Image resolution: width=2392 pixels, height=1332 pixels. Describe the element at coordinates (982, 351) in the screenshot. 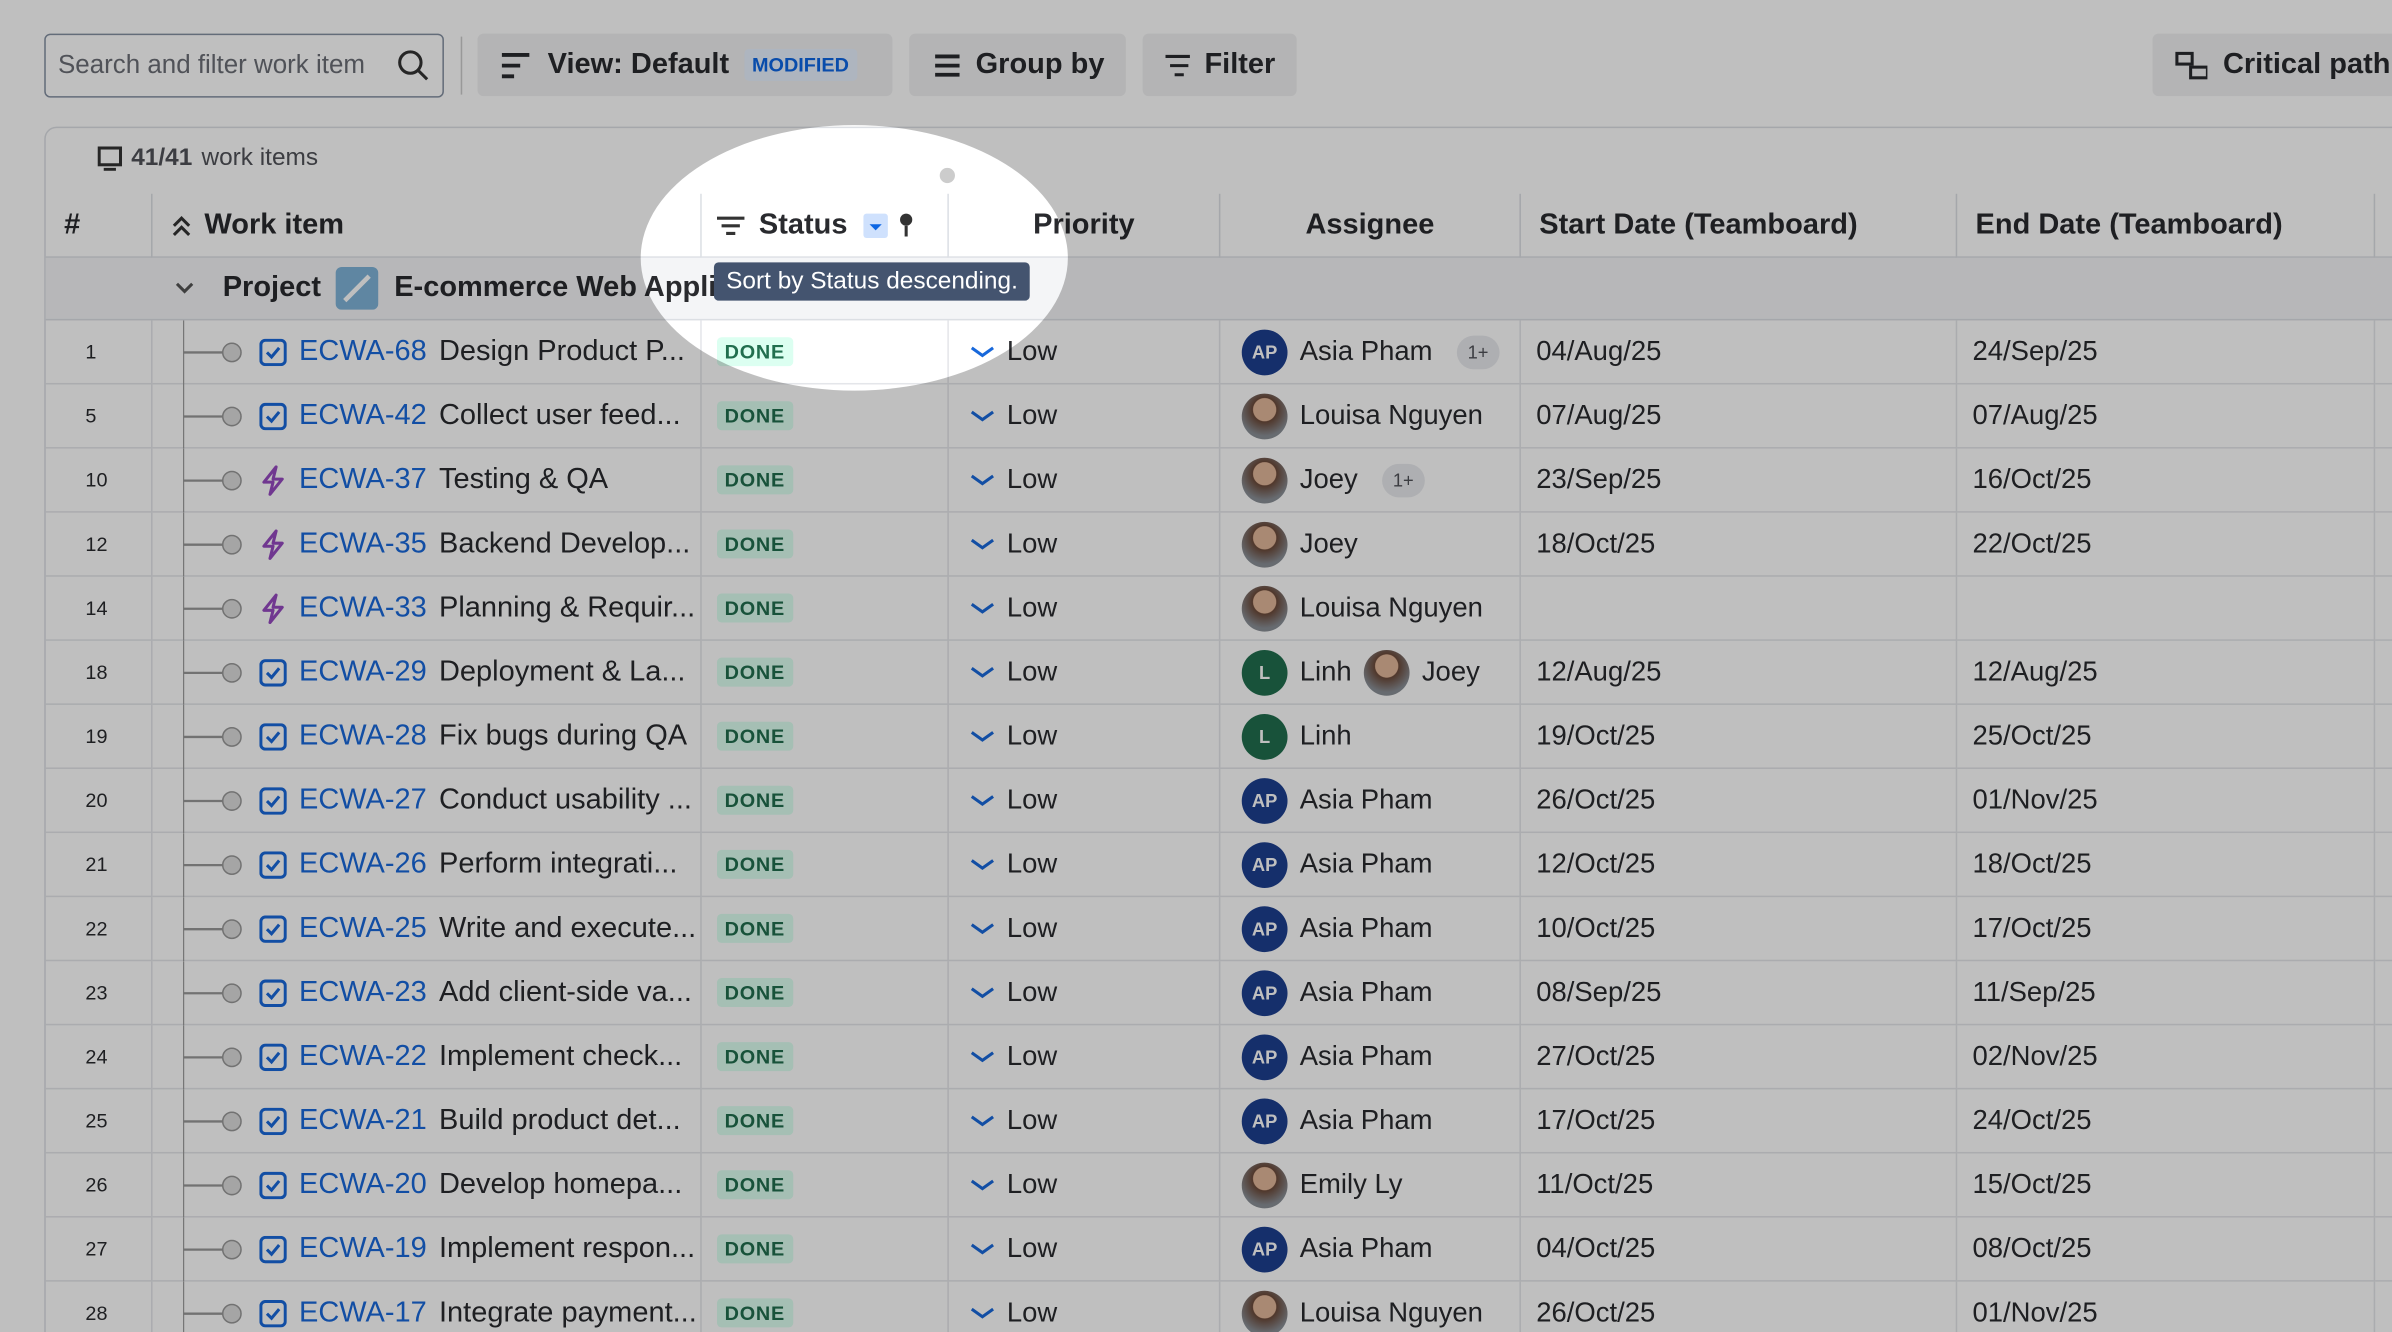

I see `priority-icon-graphic` at that location.